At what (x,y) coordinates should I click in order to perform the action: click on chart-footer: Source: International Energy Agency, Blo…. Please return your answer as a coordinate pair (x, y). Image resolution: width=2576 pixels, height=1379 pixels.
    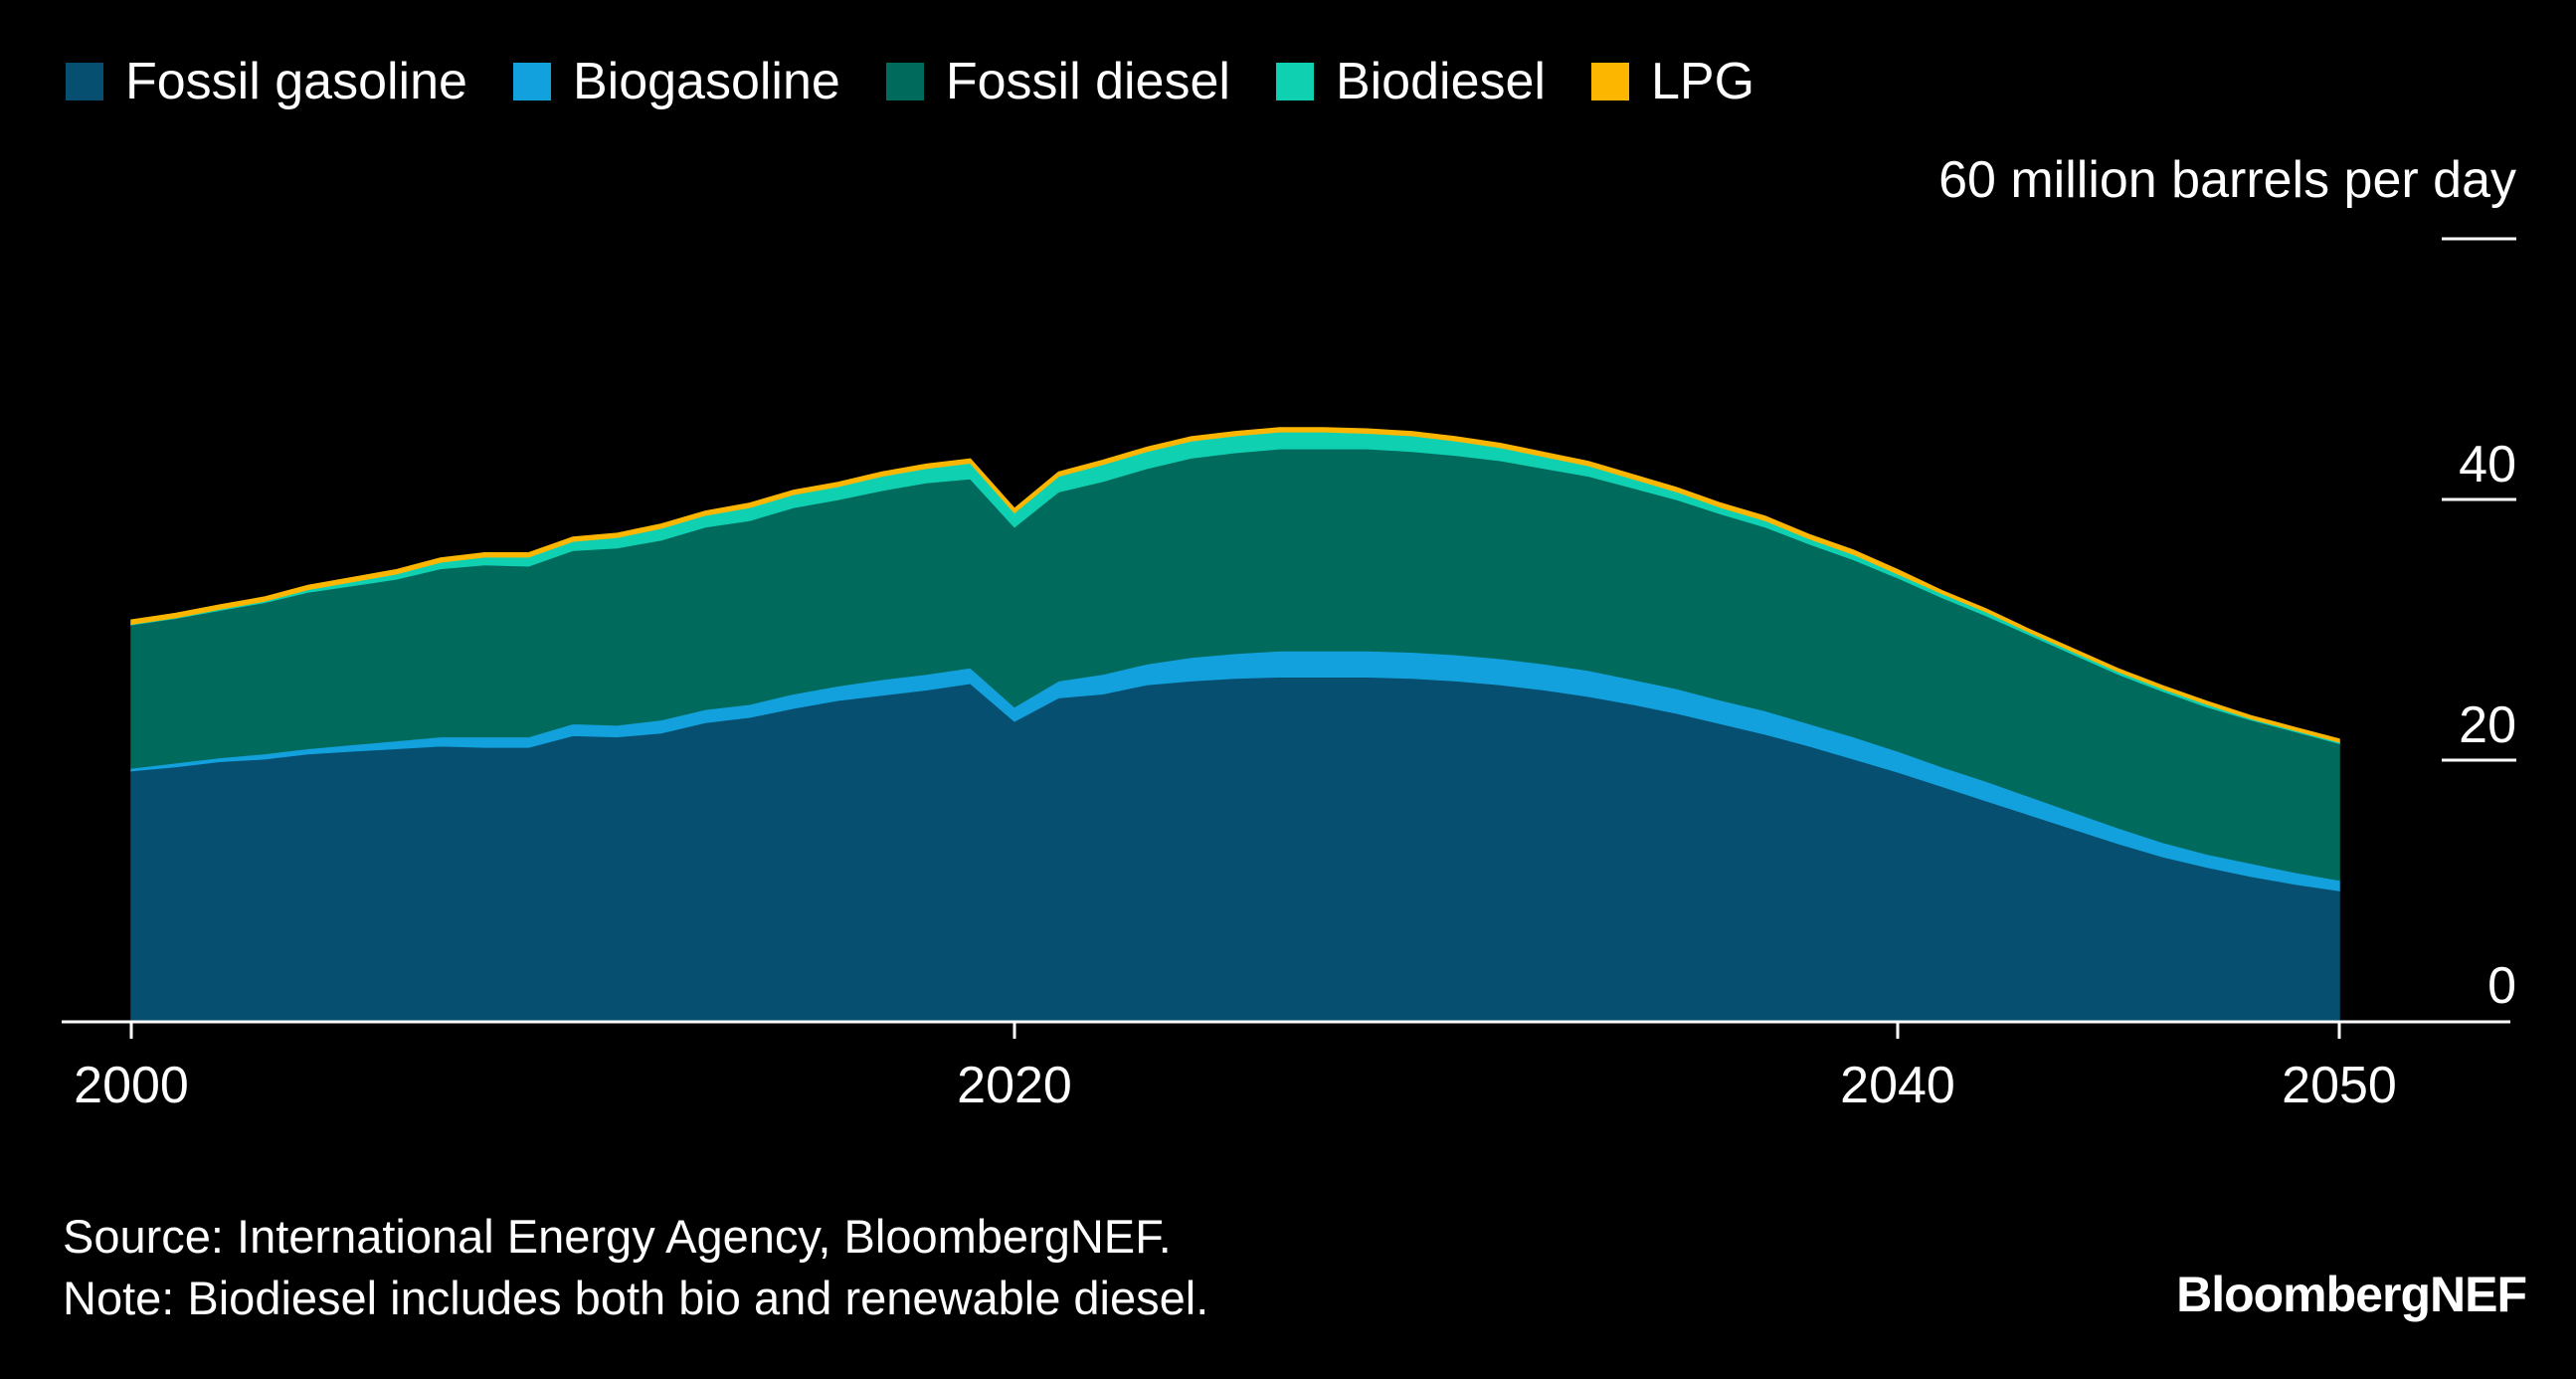
    Looking at the image, I should click on (635, 1267).